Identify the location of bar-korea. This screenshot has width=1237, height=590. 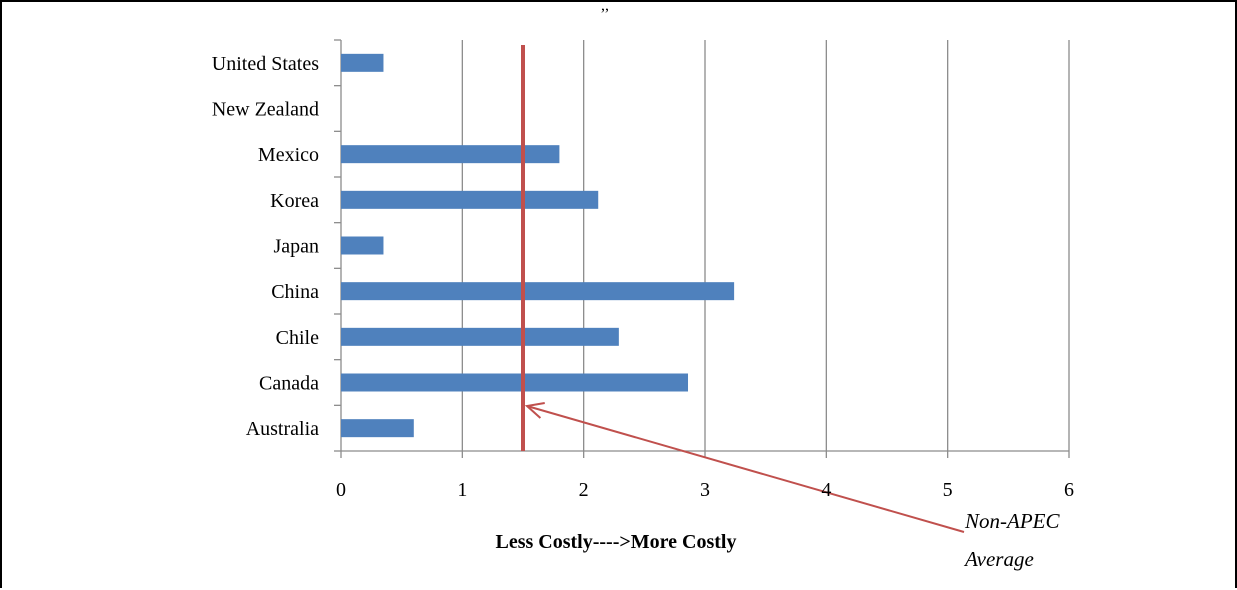
(470, 199).